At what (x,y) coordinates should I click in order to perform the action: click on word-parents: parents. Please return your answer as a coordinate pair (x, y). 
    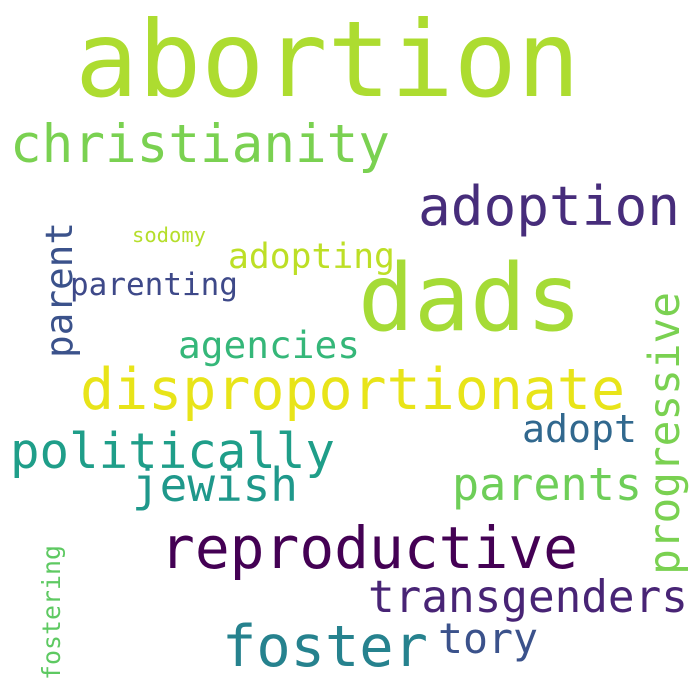
    Looking at the image, I should click on (547, 485).